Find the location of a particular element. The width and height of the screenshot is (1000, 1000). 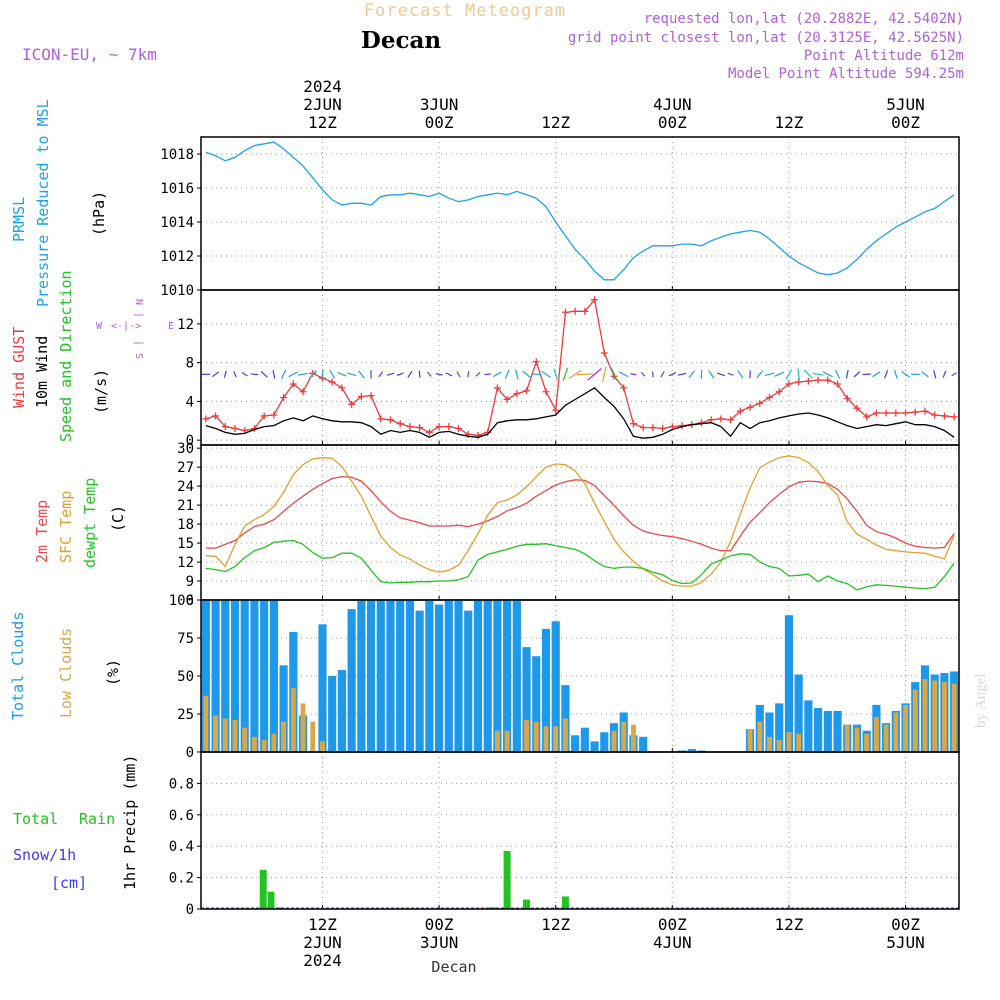

y-tick-label: 1014 is located at coordinates (177, 223).